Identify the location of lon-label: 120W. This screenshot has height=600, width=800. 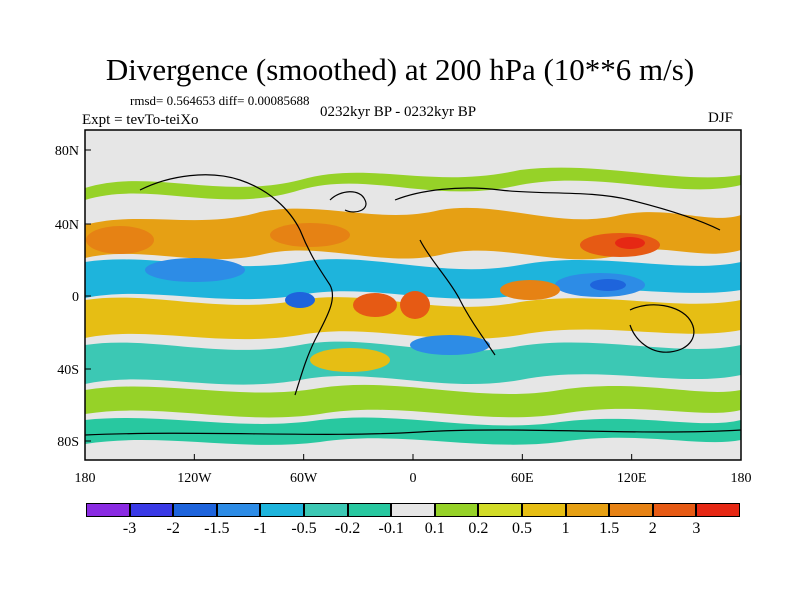
(194, 478).